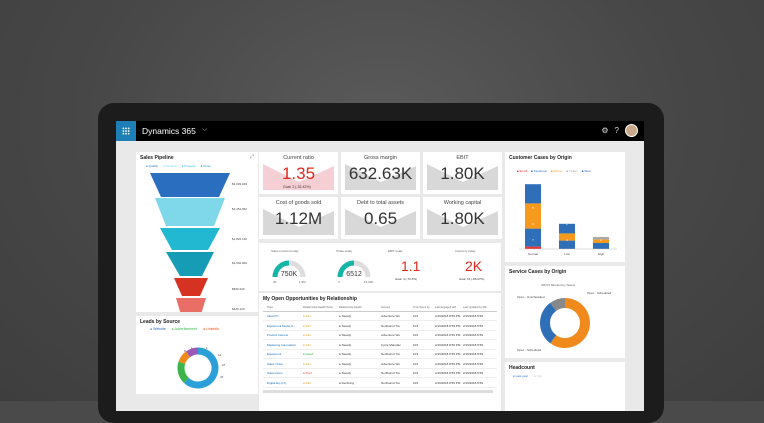 This screenshot has height=423, width=764. Describe the element at coordinates (157, 158) in the screenshot. I see `sales-pipeline-title: Sales Pipeline` at that location.